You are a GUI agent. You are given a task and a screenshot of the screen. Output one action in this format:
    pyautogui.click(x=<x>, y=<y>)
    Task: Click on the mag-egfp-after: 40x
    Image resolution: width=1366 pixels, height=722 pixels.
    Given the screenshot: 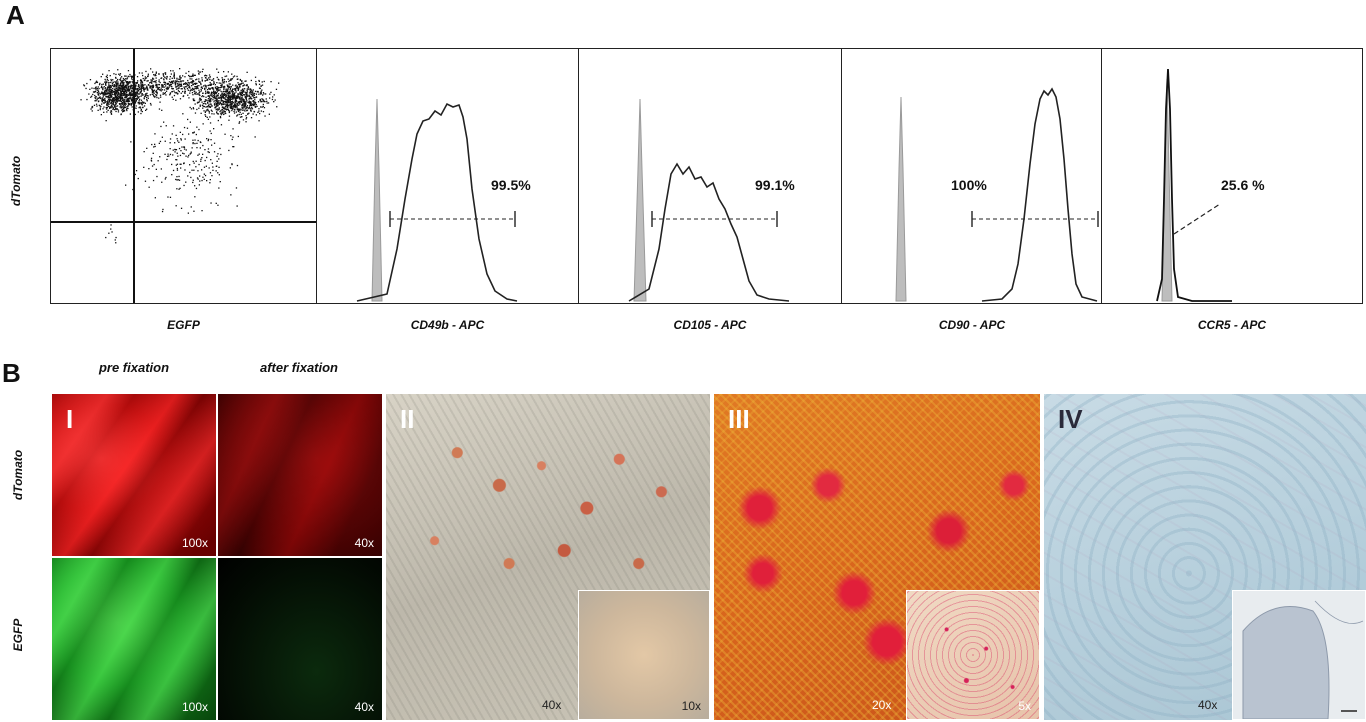 What is the action you would take?
    pyautogui.click(x=364, y=707)
    